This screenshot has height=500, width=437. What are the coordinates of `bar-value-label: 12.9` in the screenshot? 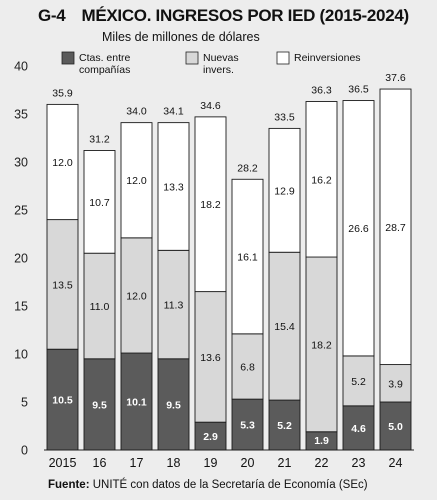 It's located at (284, 191).